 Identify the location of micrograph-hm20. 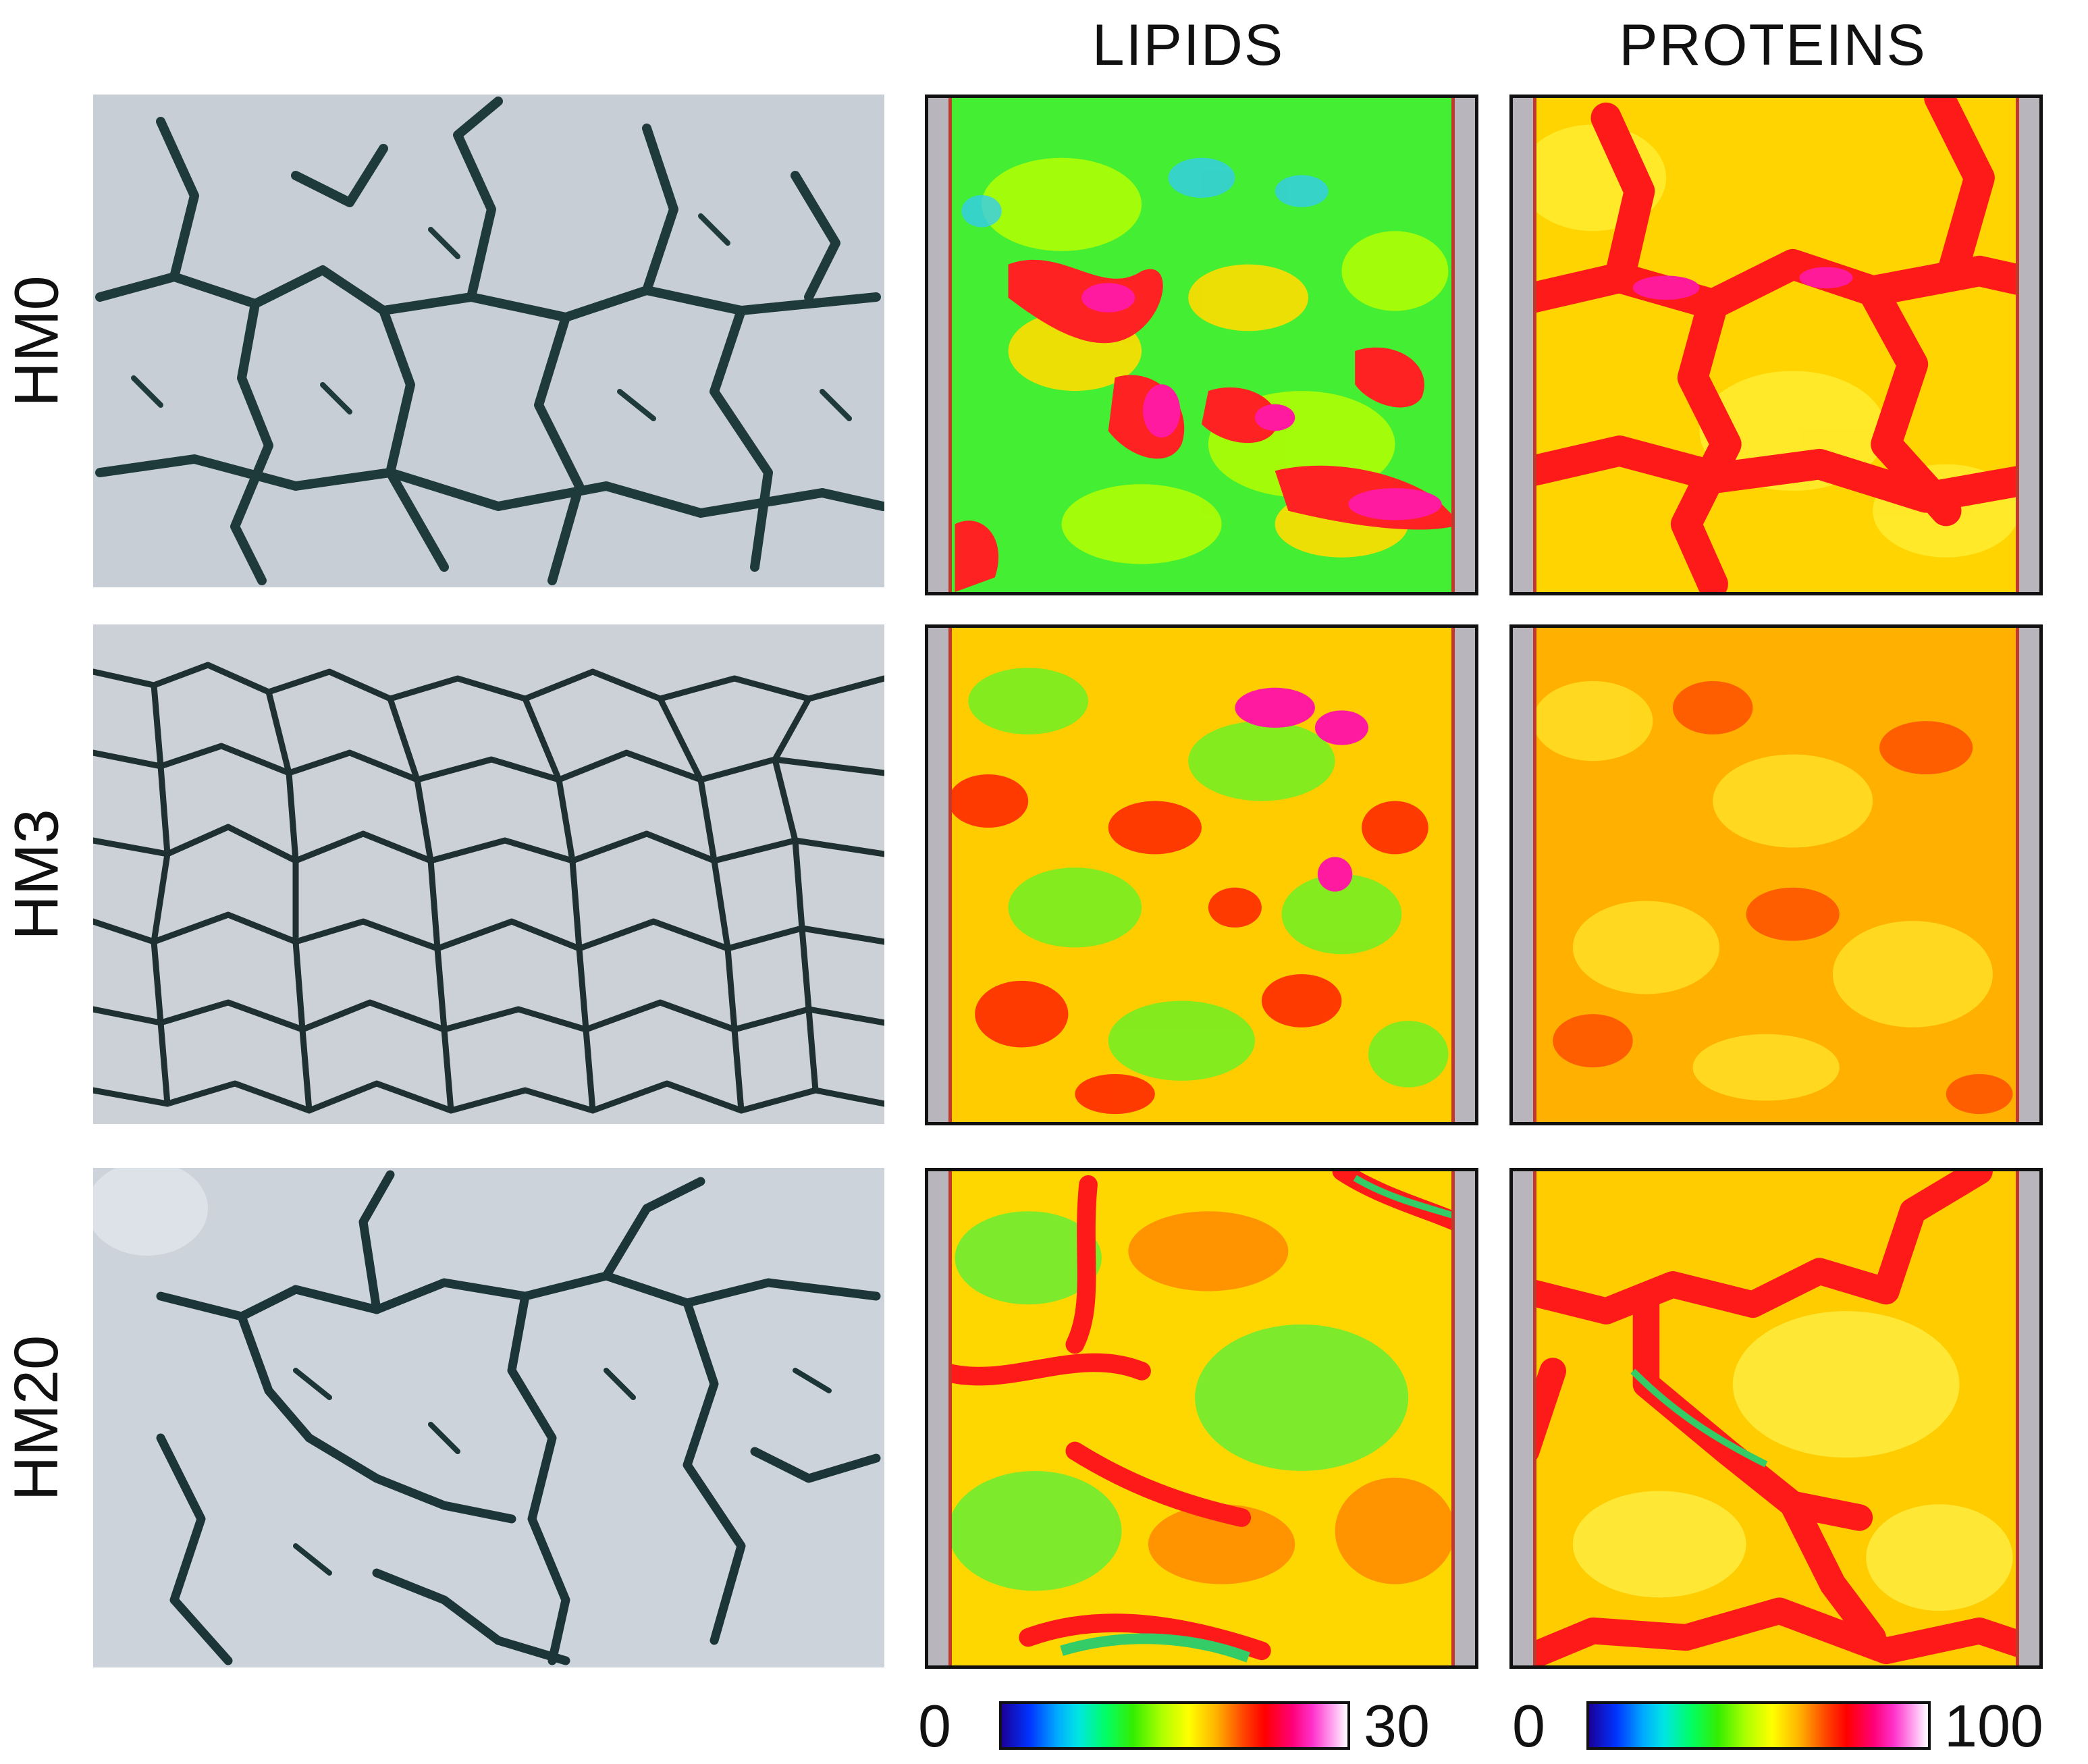
(488, 1418).